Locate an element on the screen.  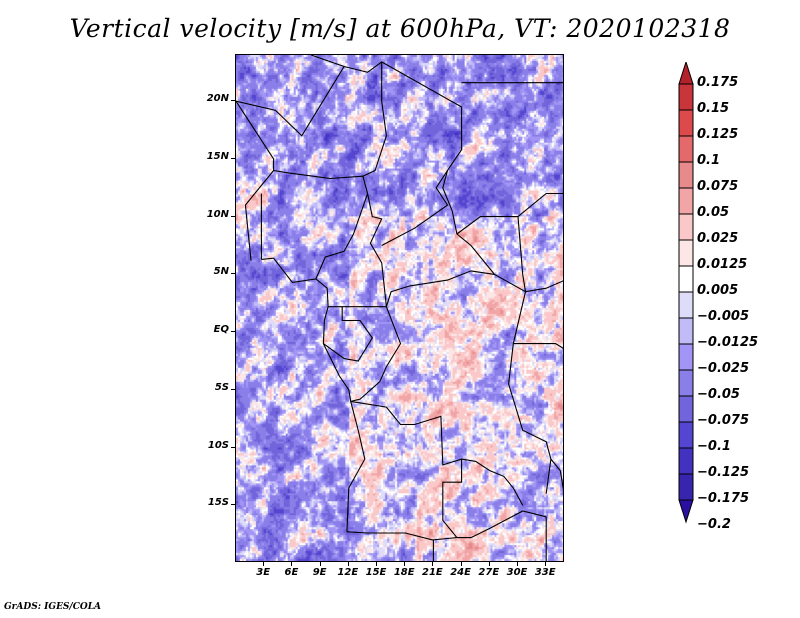
colorbar-label: 0.05 is located at coordinates (713, 212).